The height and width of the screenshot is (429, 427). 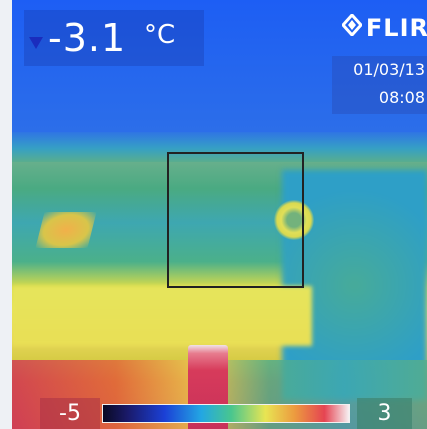 I want to click on warm-ring-patch, so click(x=294, y=220).